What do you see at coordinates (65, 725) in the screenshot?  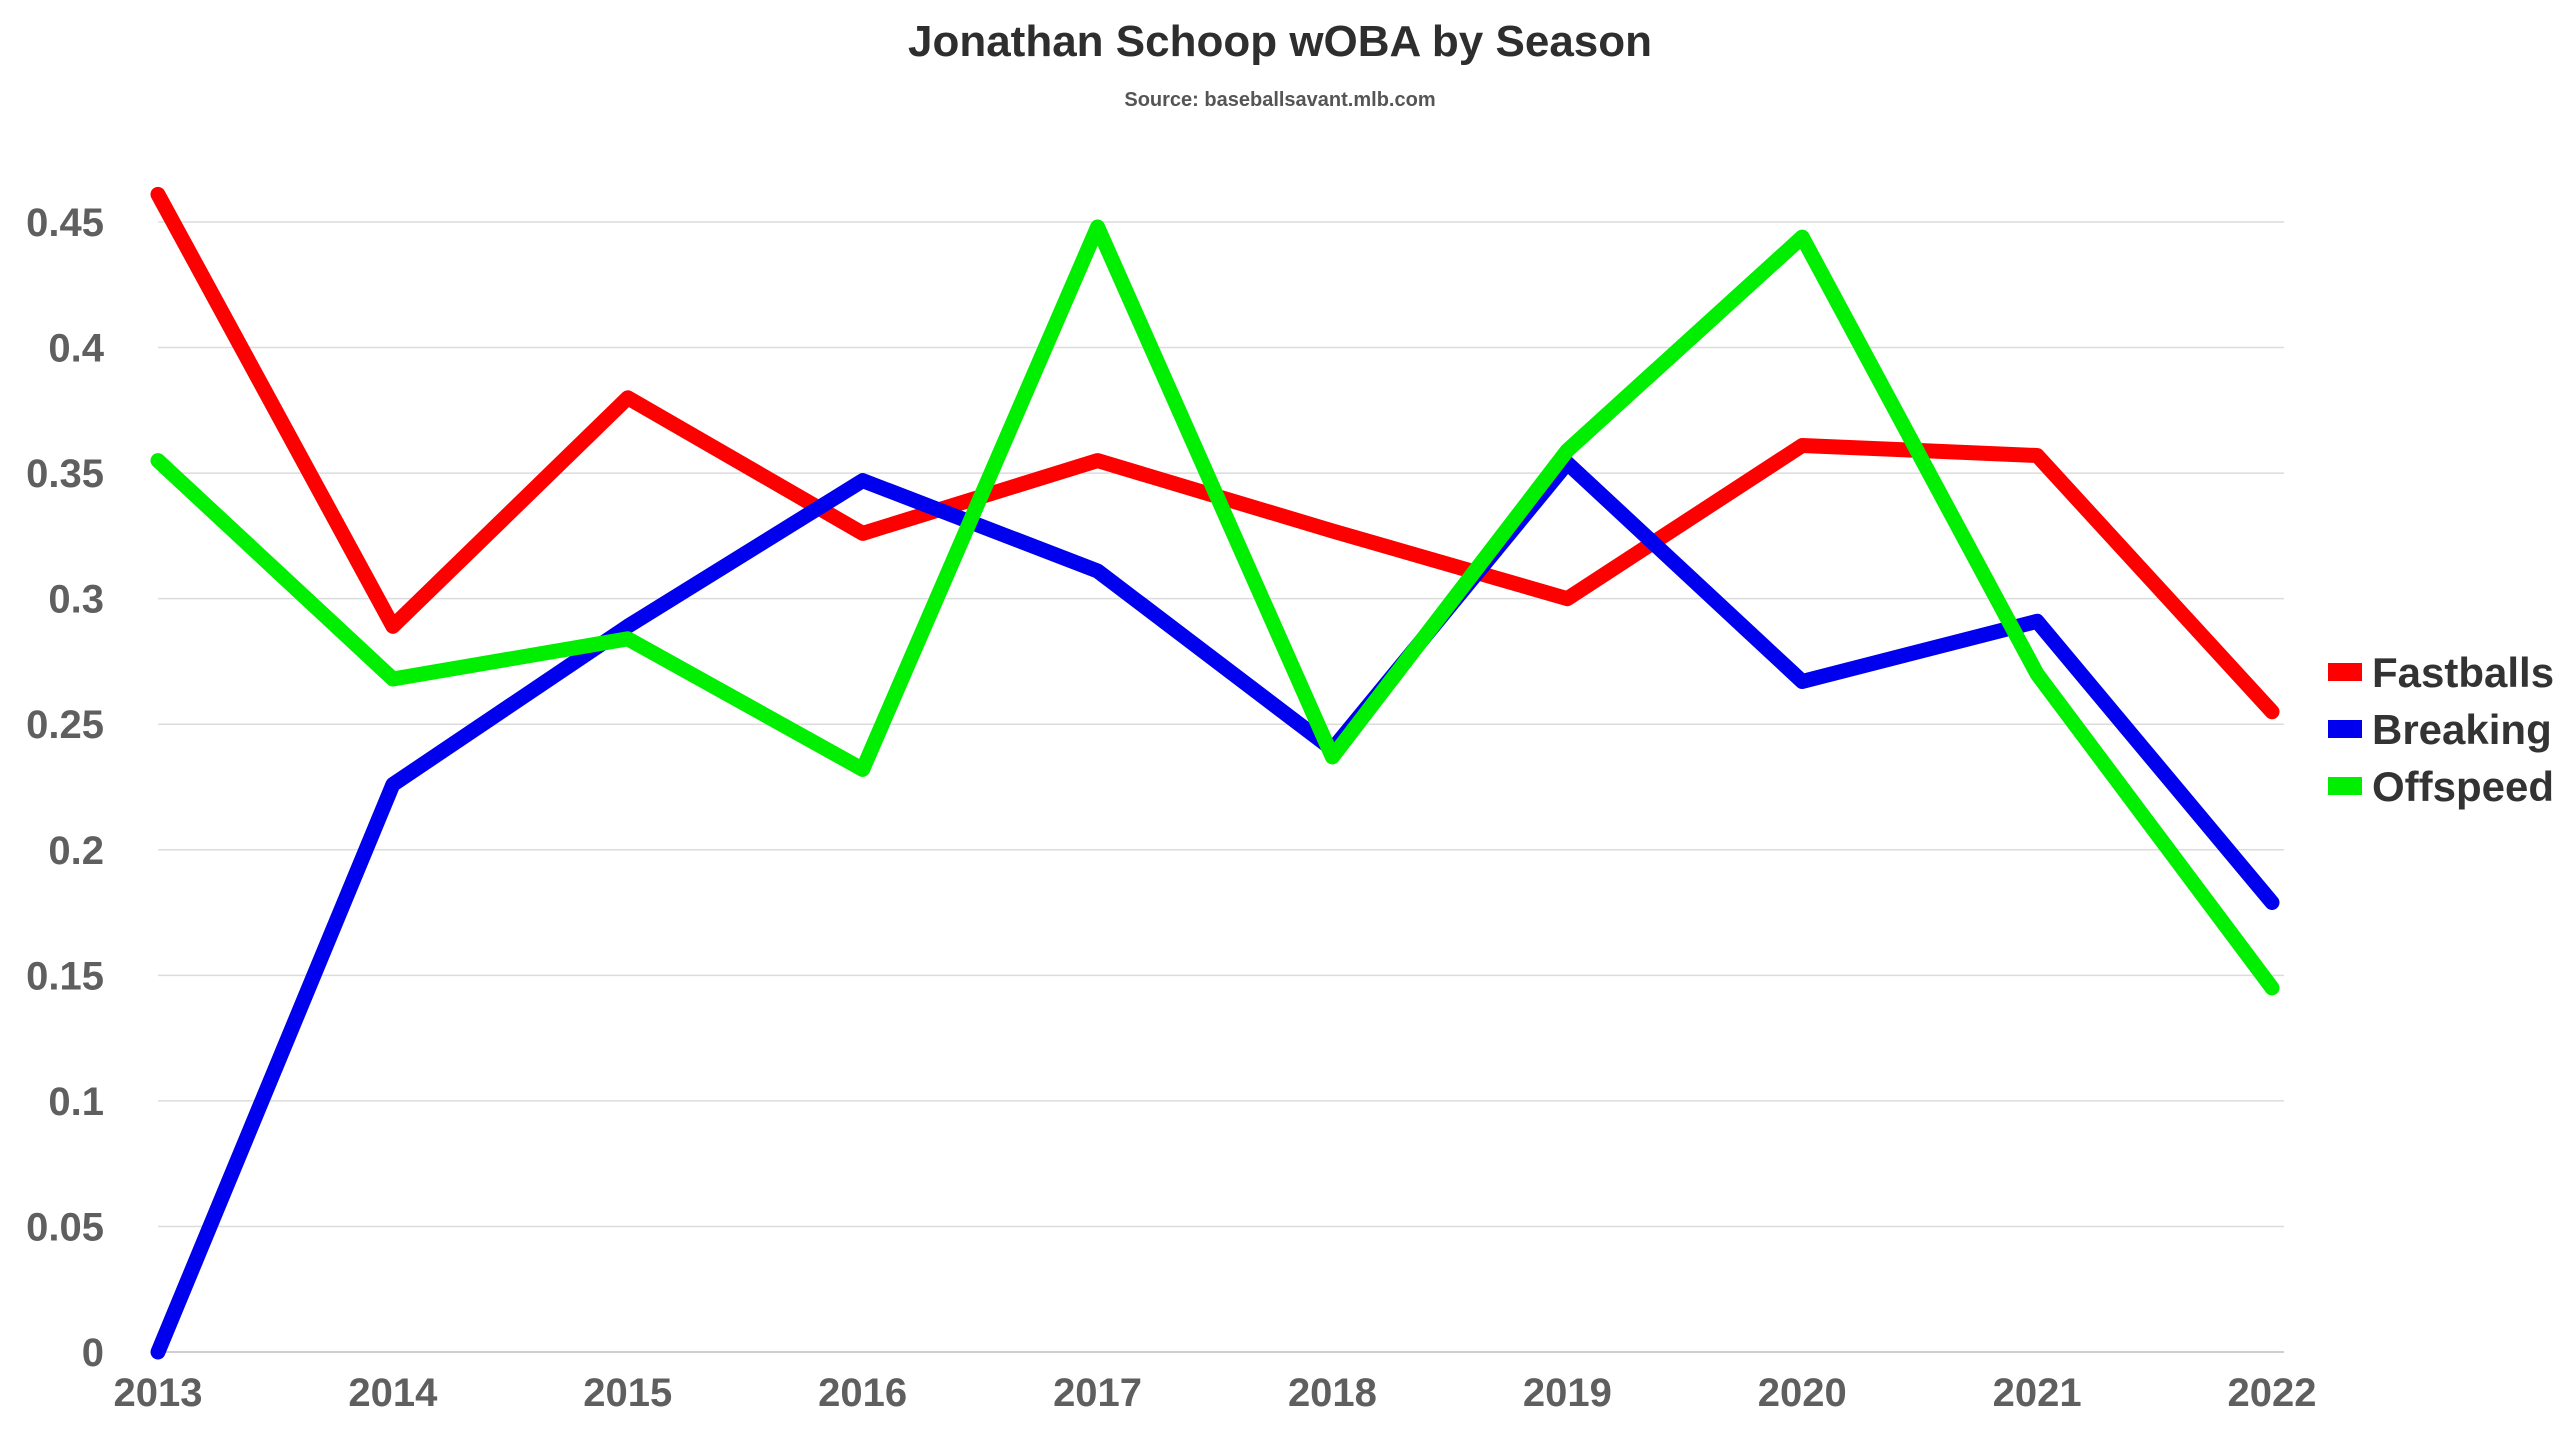 I see `y-tick-label: 0.25` at bounding box center [65, 725].